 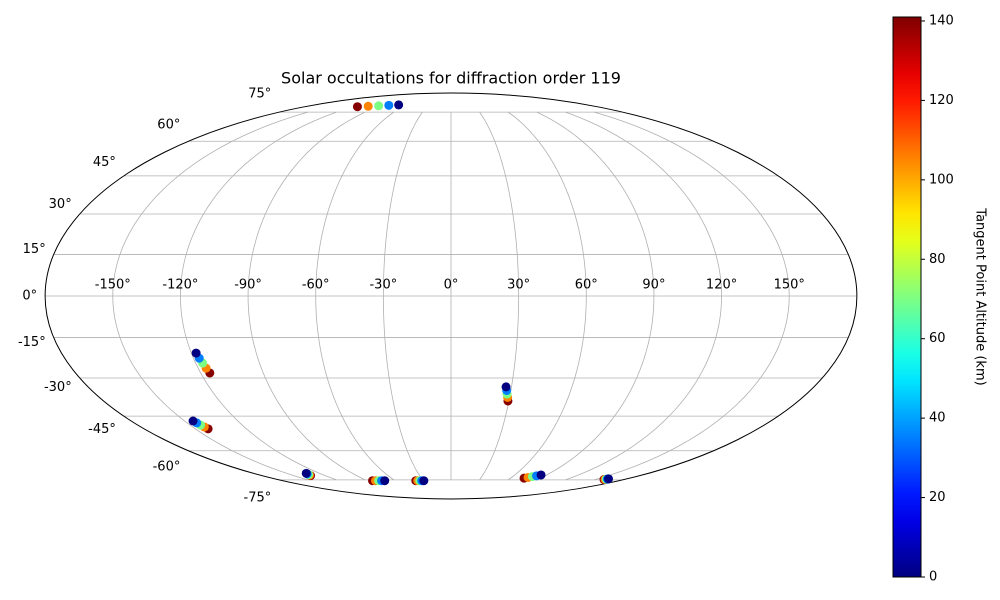 What do you see at coordinates (941, 20) in the screenshot?
I see `colorbar-tick-label: 140` at bounding box center [941, 20].